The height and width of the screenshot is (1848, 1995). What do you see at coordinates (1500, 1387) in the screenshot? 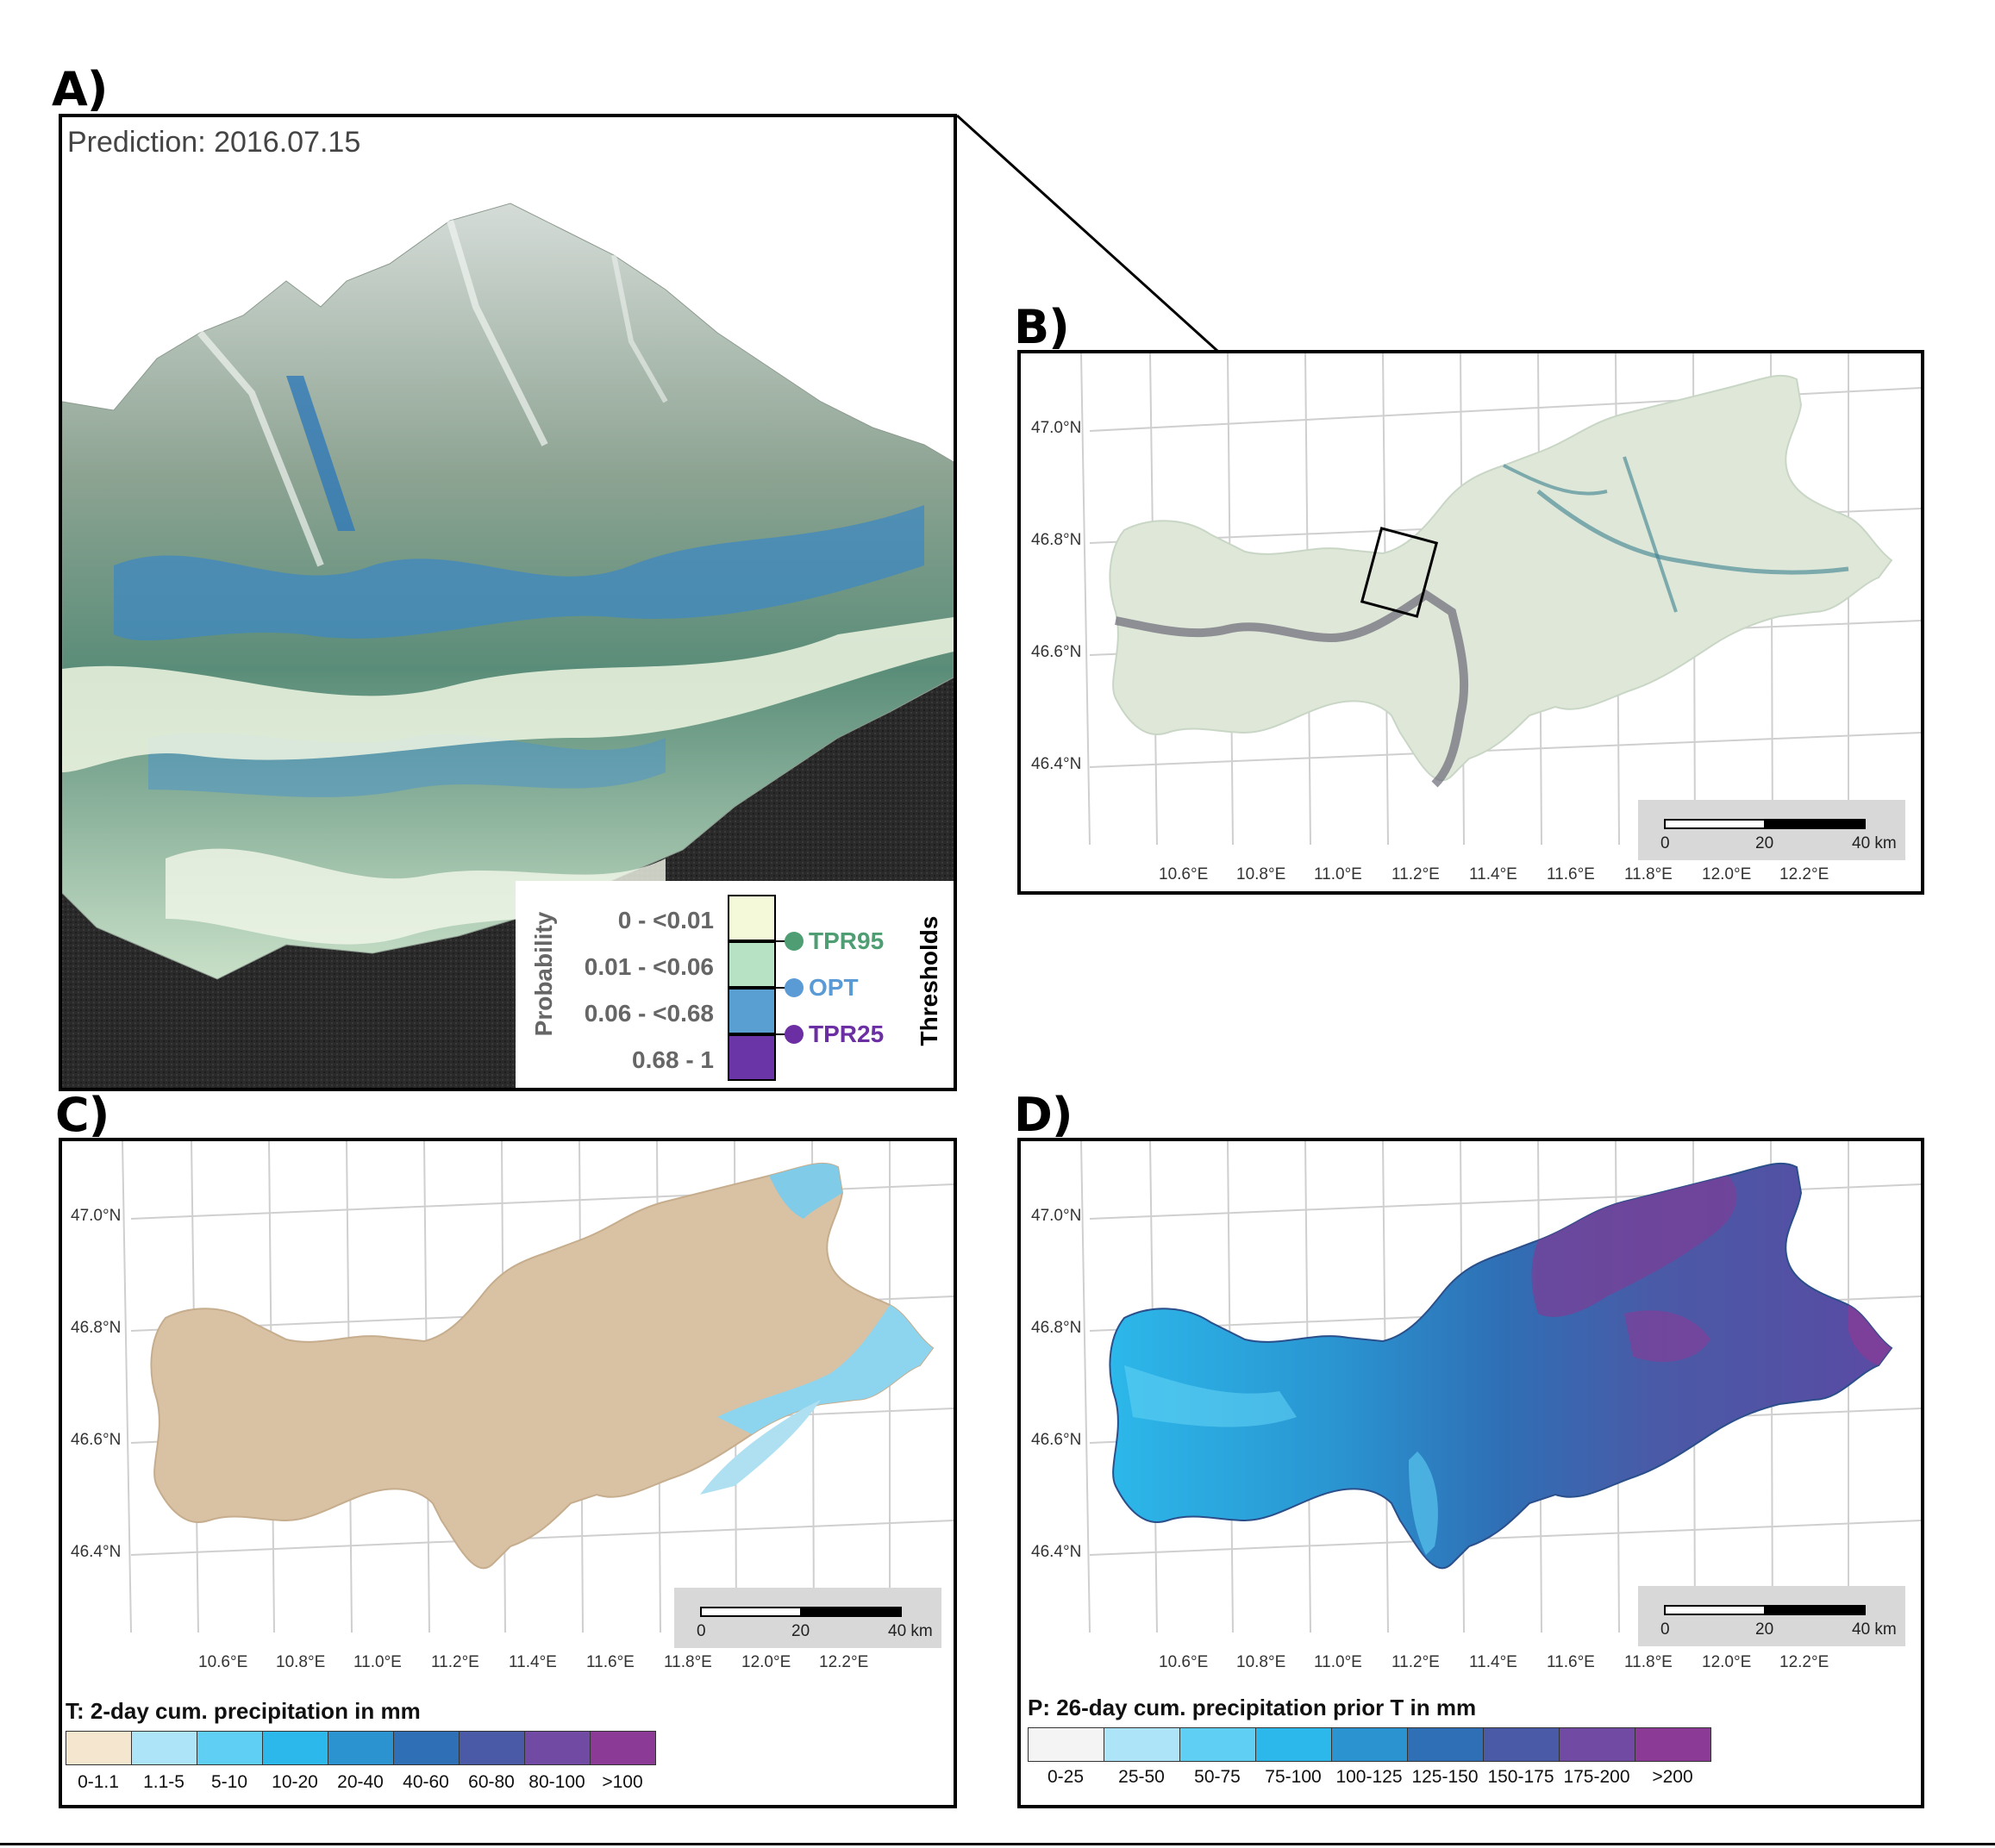
I see `antecedent-precip-map` at bounding box center [1500, 1387].